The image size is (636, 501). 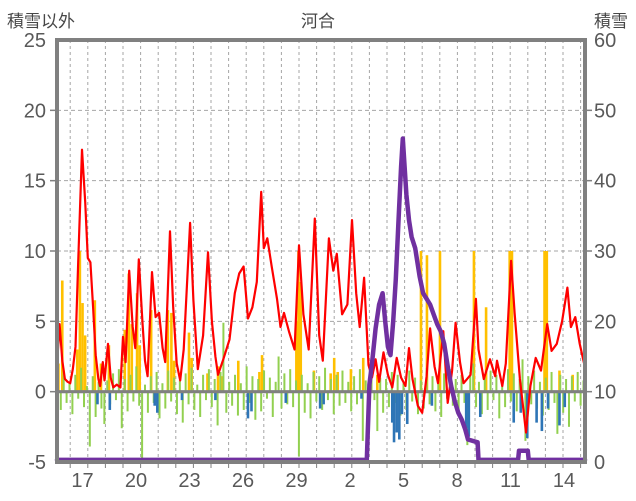 I want to click on x-axis-tick-label: 14, so click(x=564, y=481).